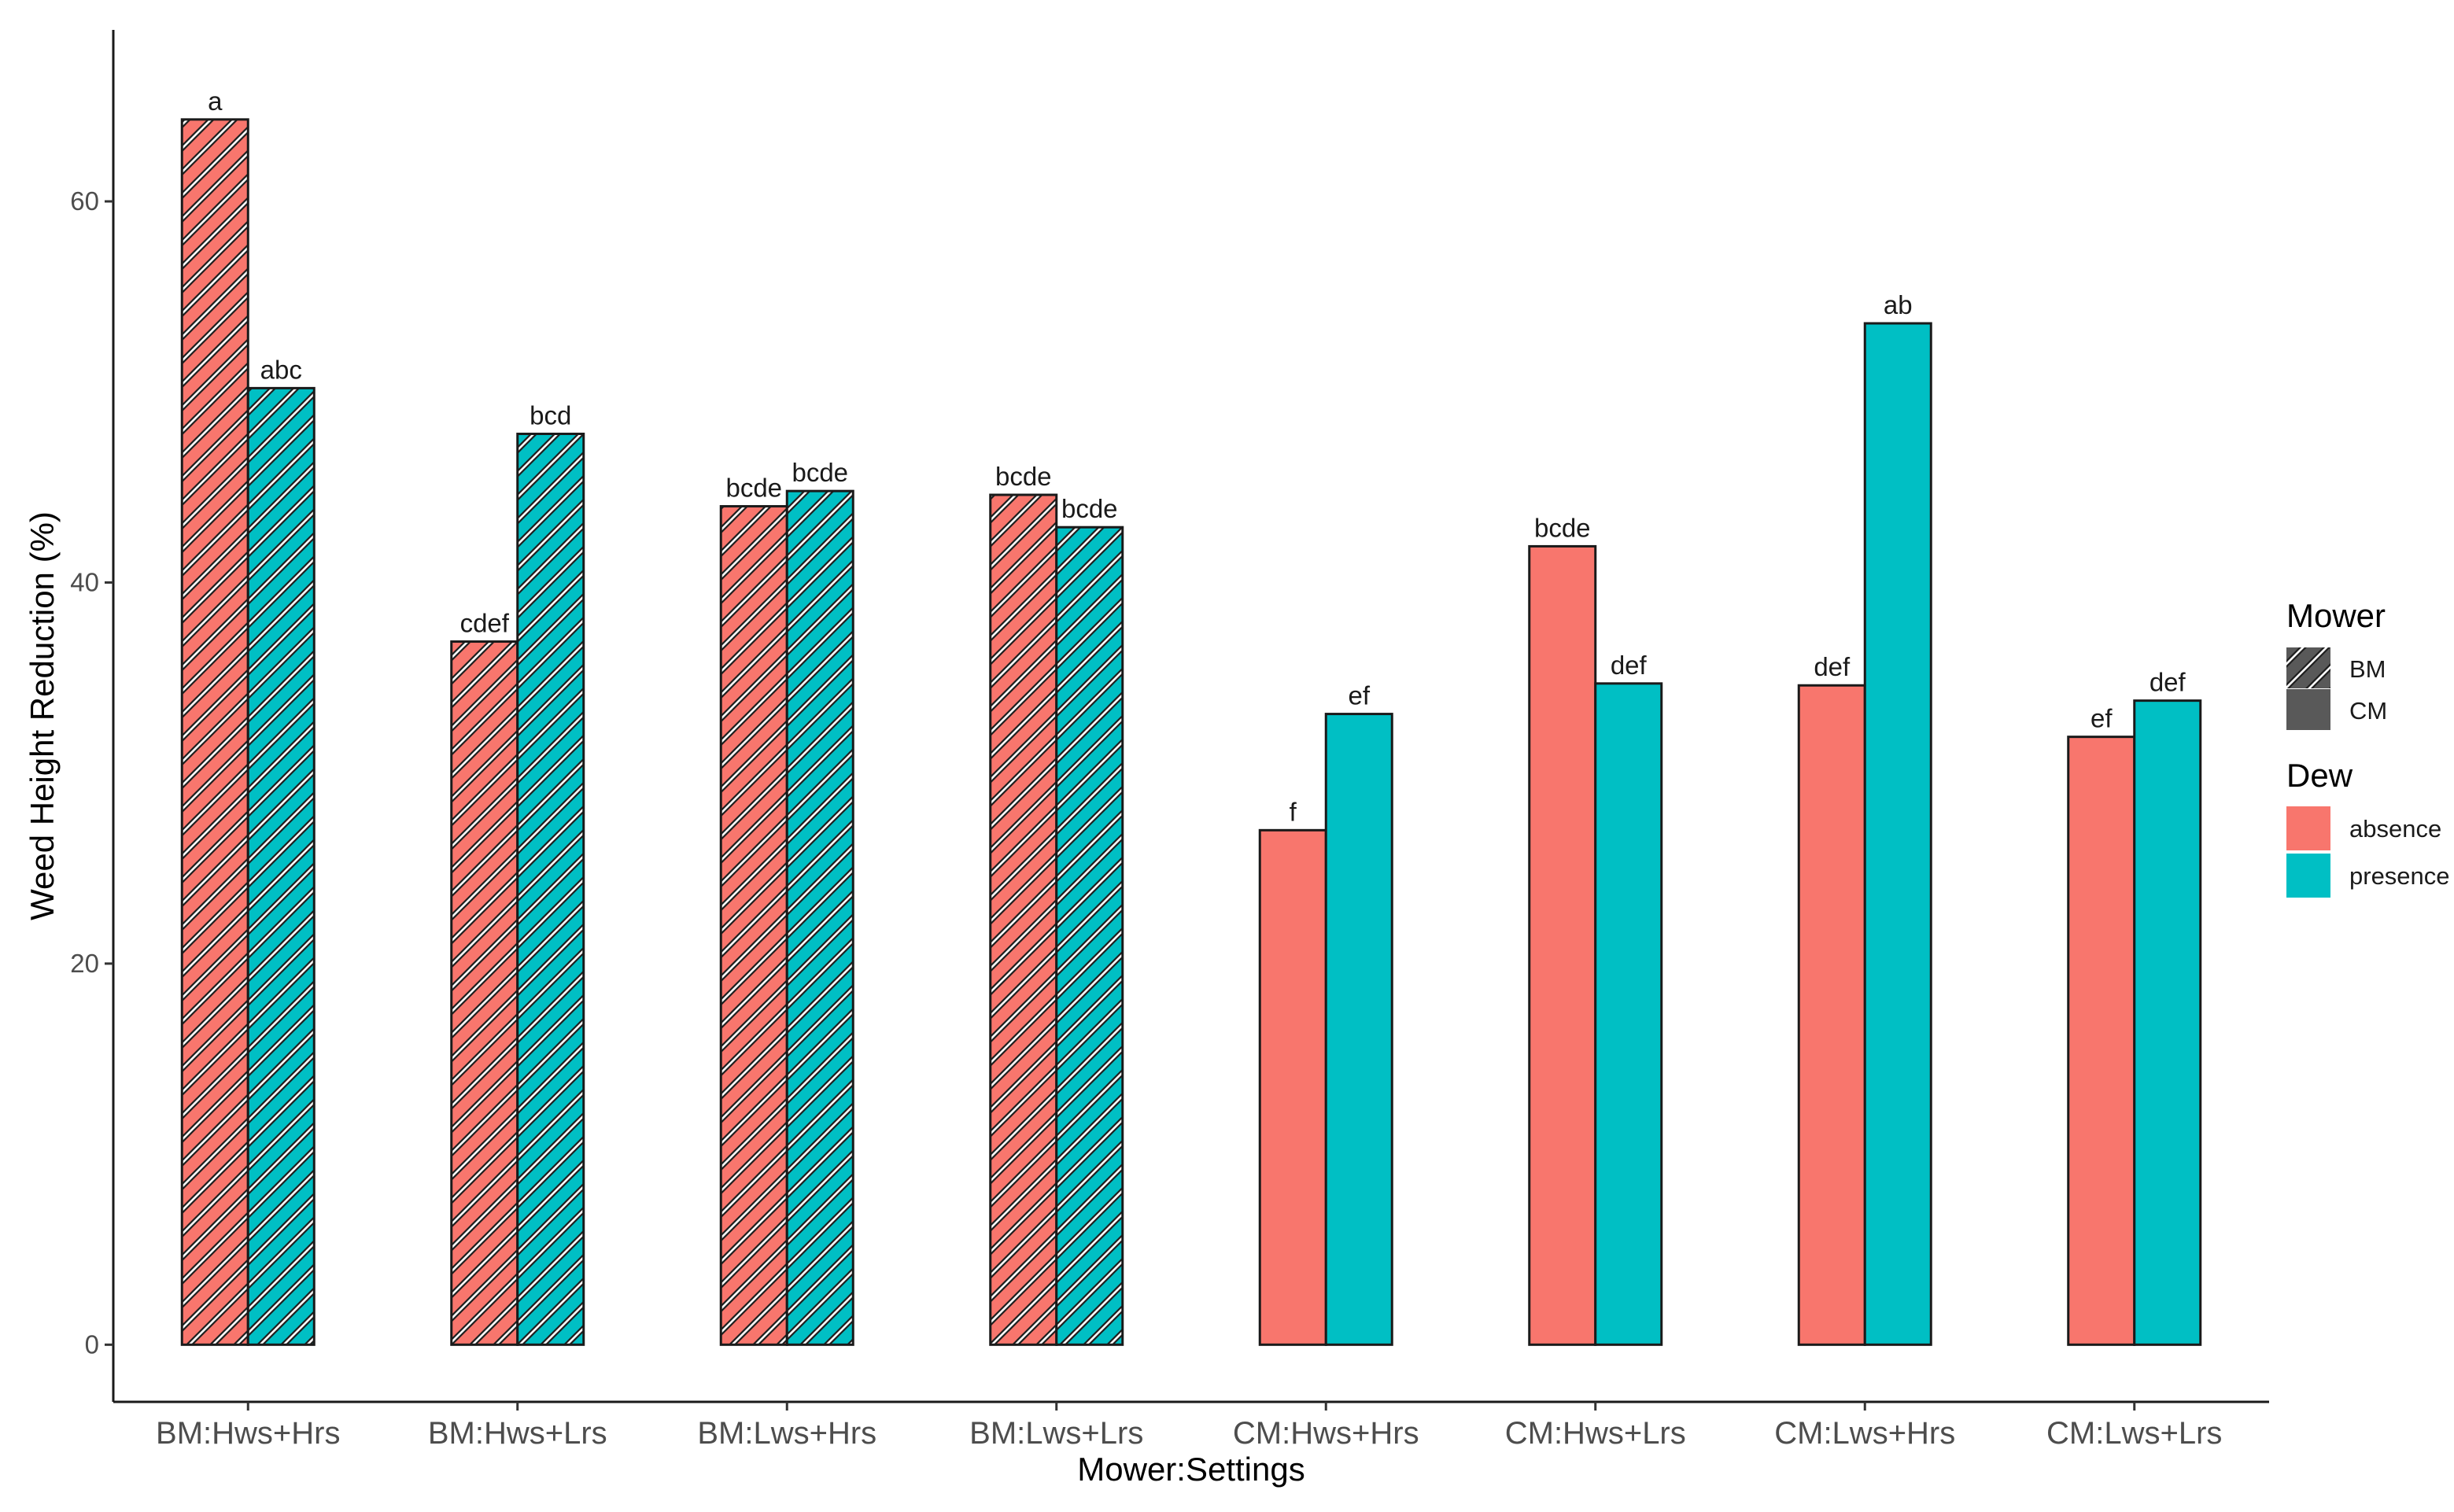 This screenshot has height=1512, width=2454. I want to click on x-tick-label: CM:Hws+Hrs, so click(1326, 1433).